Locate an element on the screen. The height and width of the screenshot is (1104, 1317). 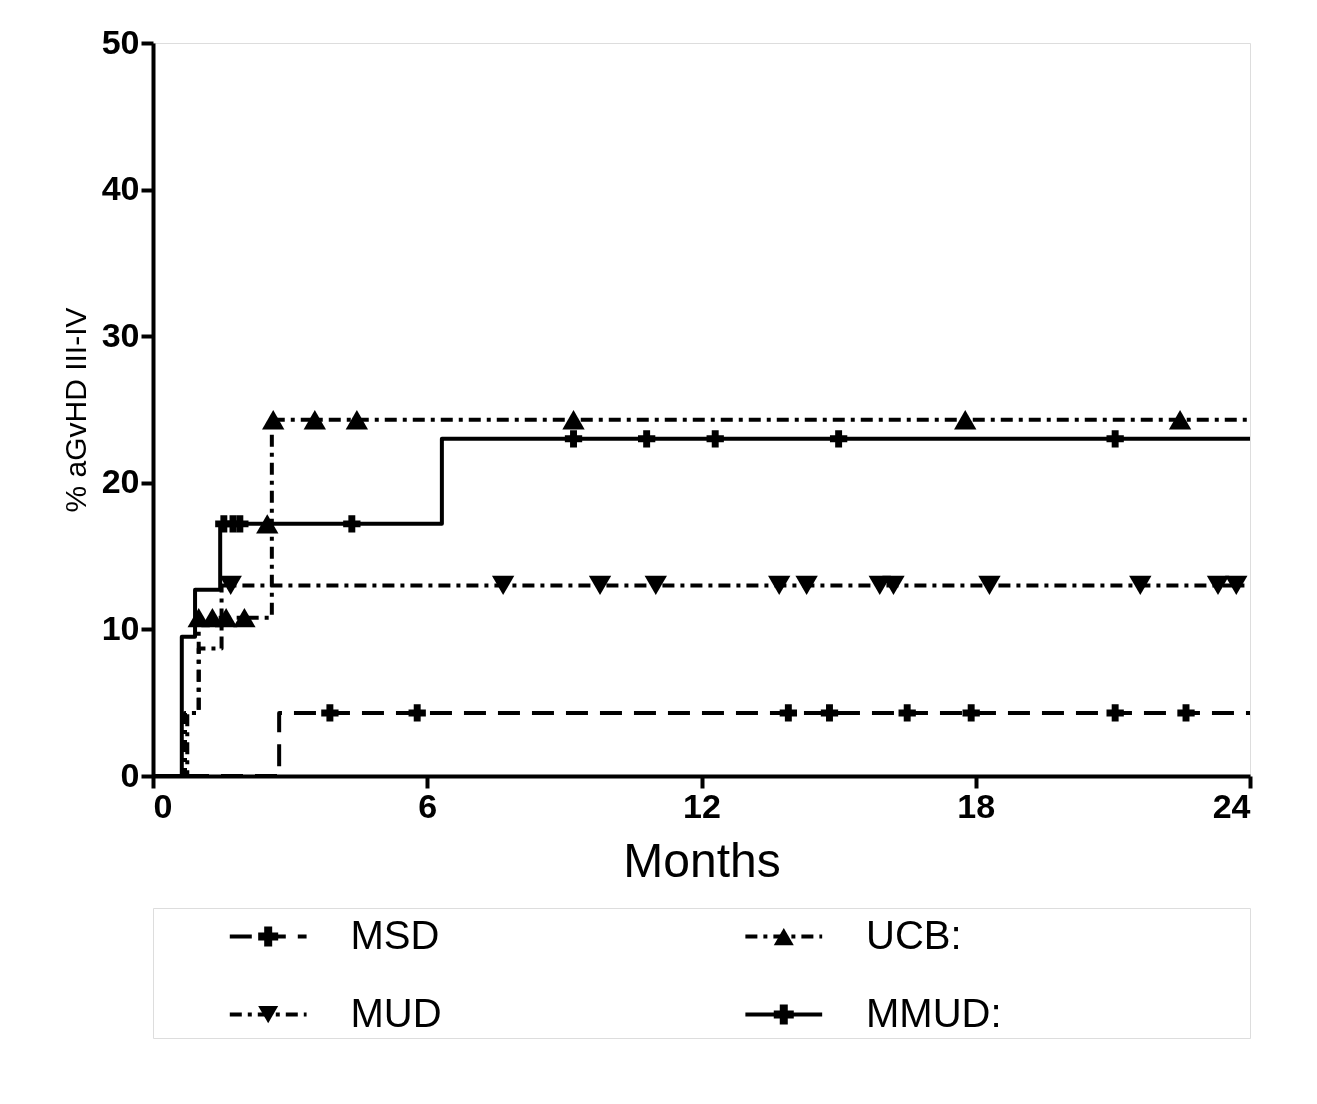
x-tick-label: 0 is located at coordinates (163, 805).